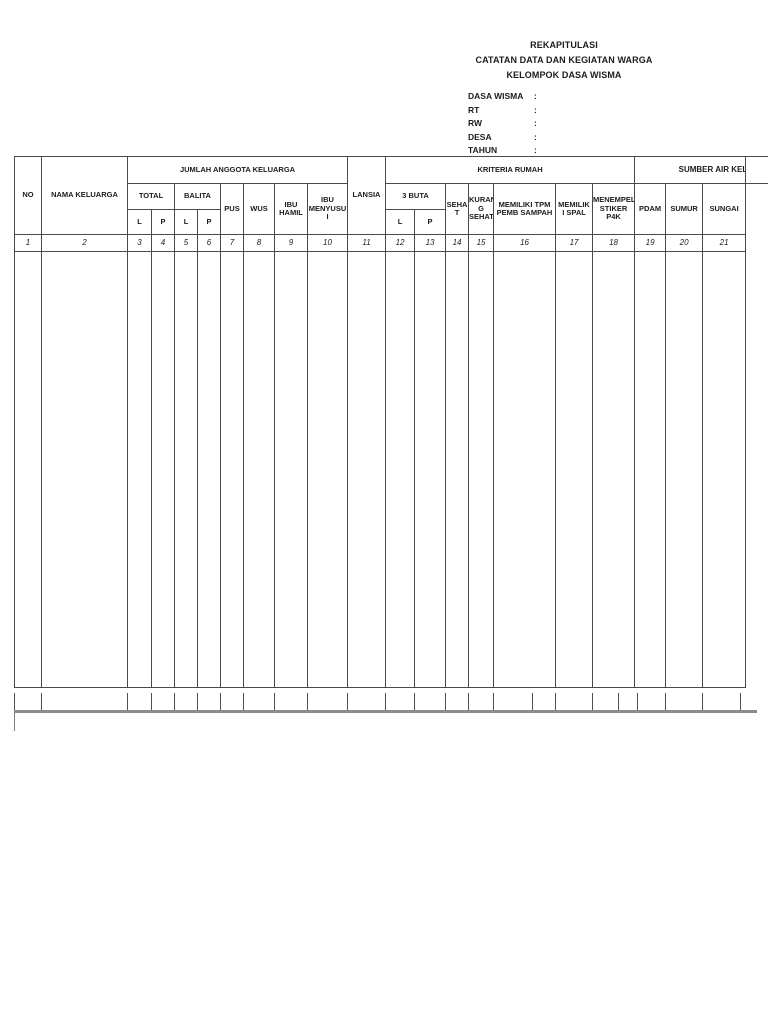  Describe the element at coordinates (564, 45) in the screenshot. I see `title-line-rekapitulasi: REKAPITULASI` at that location.